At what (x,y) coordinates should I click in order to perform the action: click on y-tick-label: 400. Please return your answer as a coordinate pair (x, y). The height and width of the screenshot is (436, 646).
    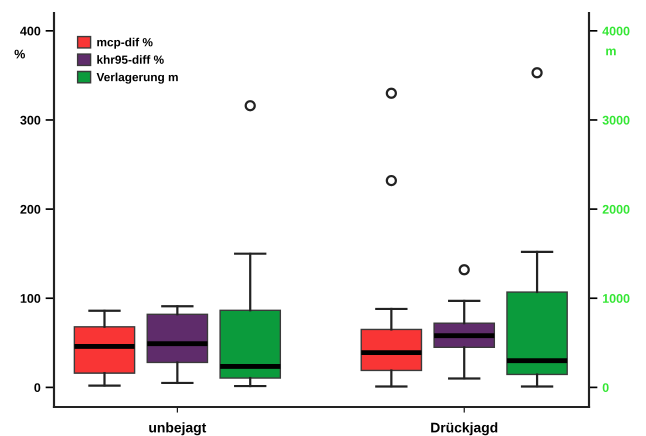
    Looking at the image, I should click on (30, 31).